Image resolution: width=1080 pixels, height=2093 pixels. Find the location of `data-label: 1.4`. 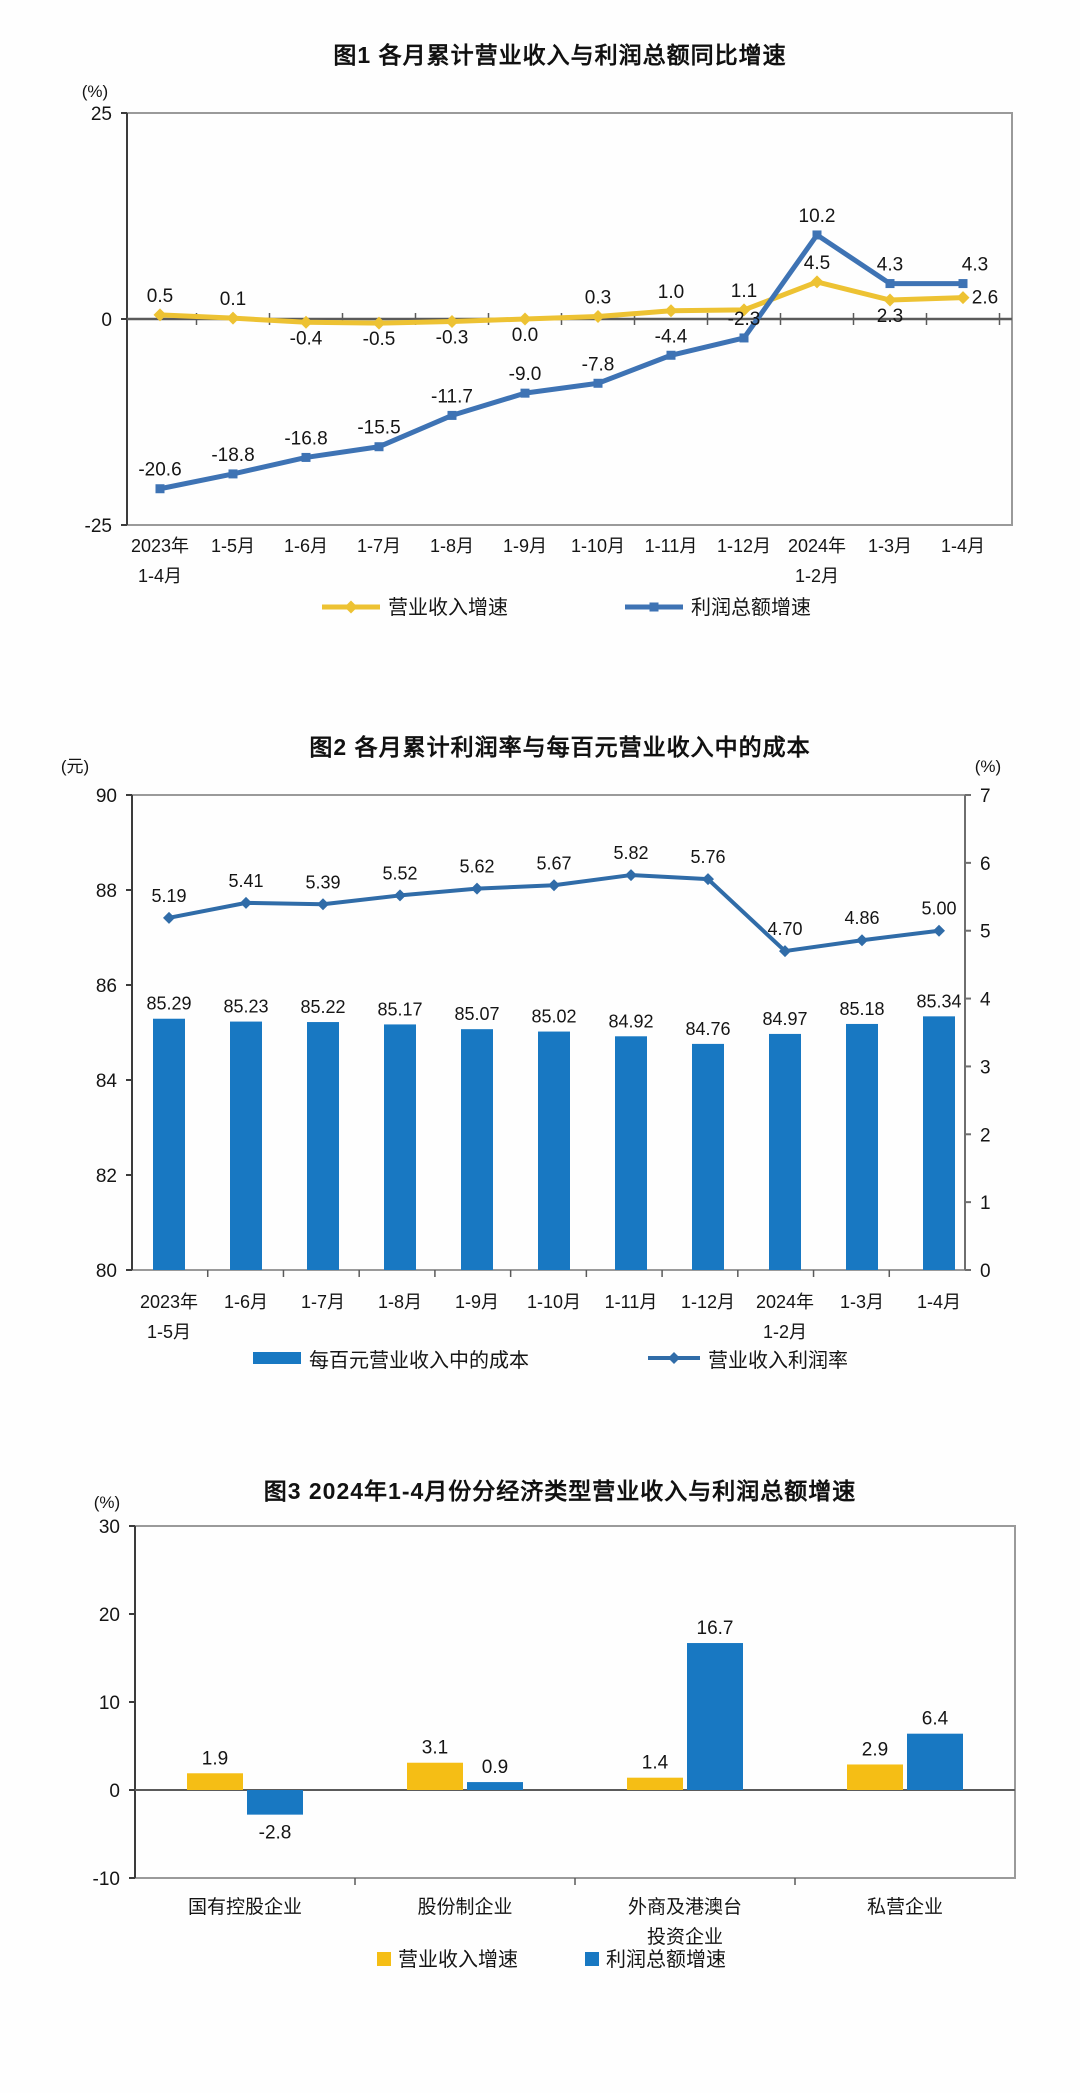

data-label: 1.4 is located at coordinates (655, 1763).